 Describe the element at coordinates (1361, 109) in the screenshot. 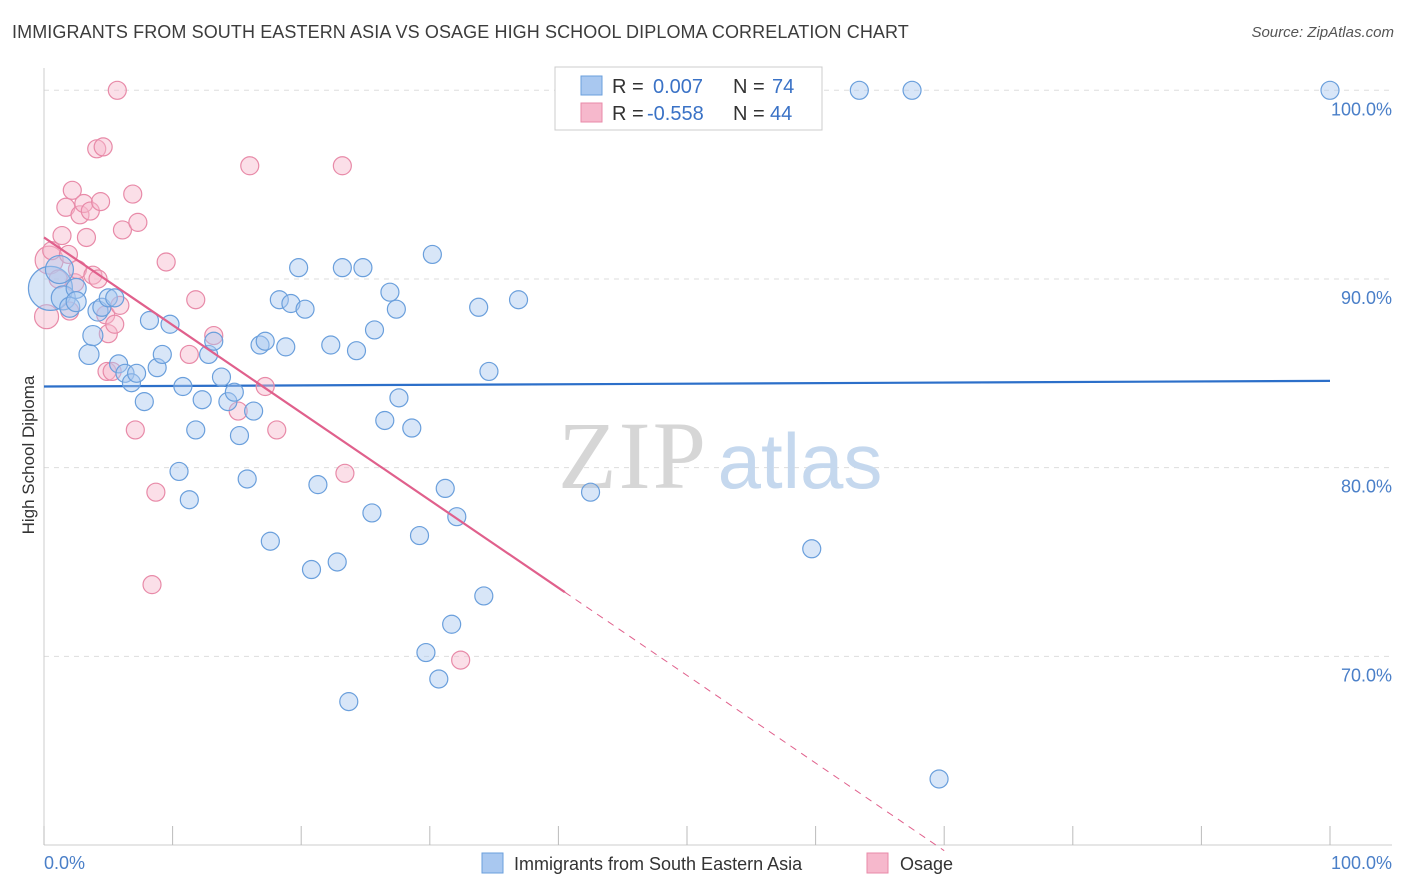

I see `y-tick-label: 100.0%` at that location.